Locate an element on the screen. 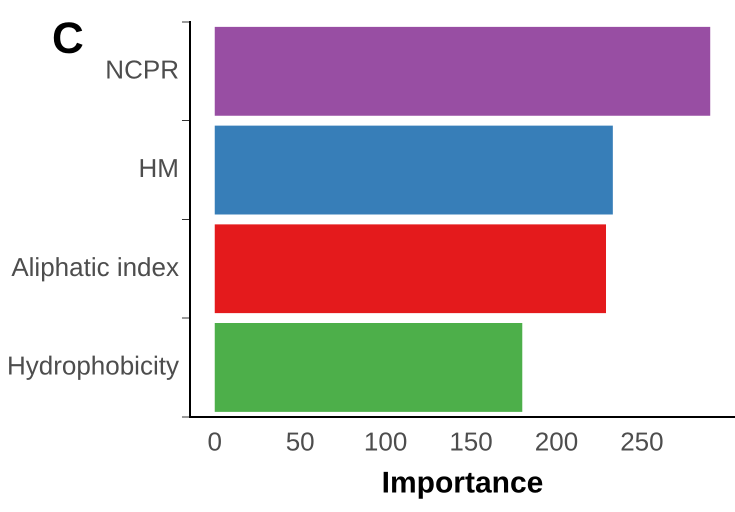  x-tick-label: 200 is located at coordinates (556, 441).